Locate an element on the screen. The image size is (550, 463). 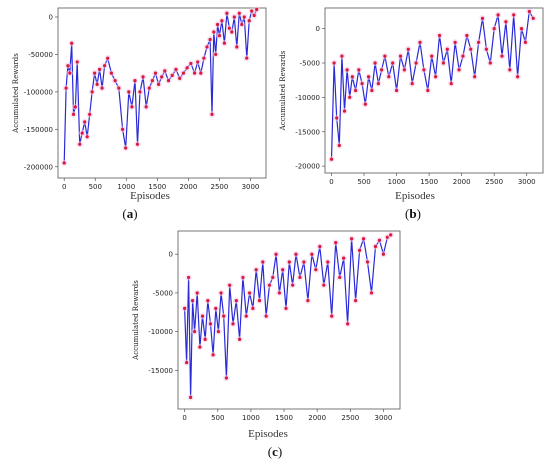
chart-c-xtick-label: 3000 is located at coordinates (384, 418).